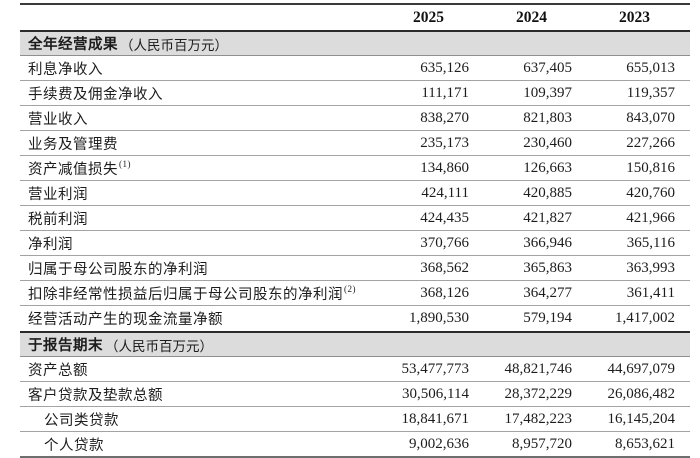  I want to click on row-value-2025: 368,562, so click(444, 267).